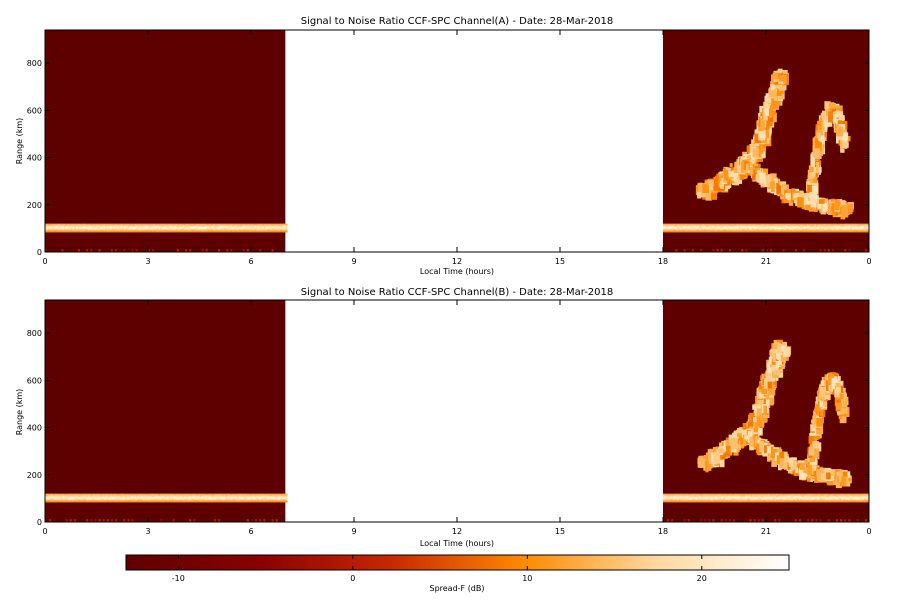 The image size is (900, 600). Describe the element at coordinates (39, 522) in the screenshot. I see `panel-b-y-tick-label: 0` at that location.